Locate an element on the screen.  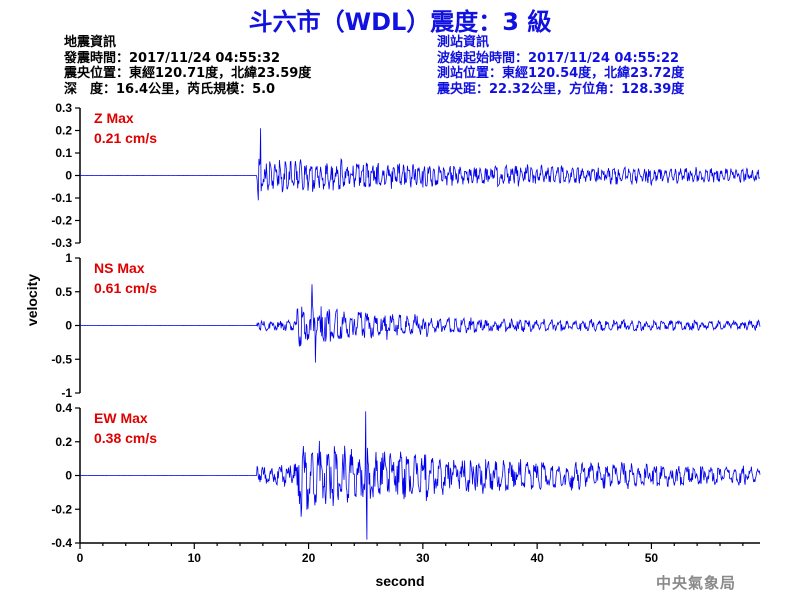
y-tick-label: 0.3 is located at coordinates (63, 108).